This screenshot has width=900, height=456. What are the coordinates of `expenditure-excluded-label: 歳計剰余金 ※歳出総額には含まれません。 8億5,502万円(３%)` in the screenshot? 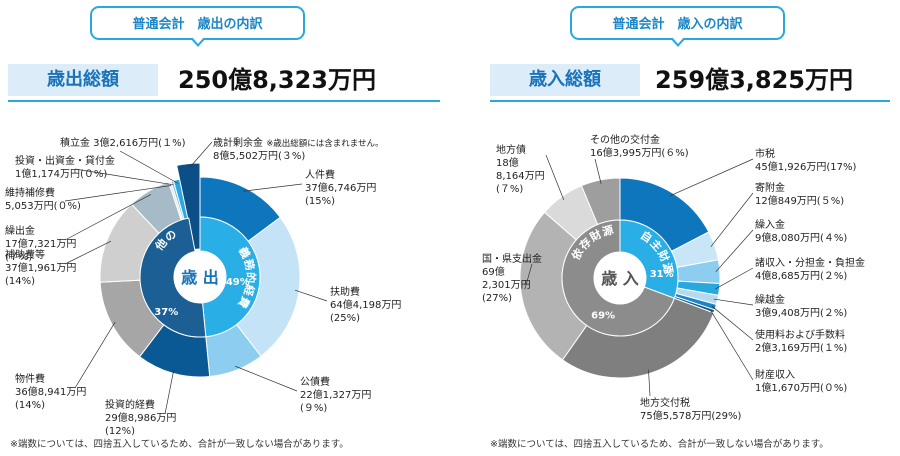 It's located at (298, 149).